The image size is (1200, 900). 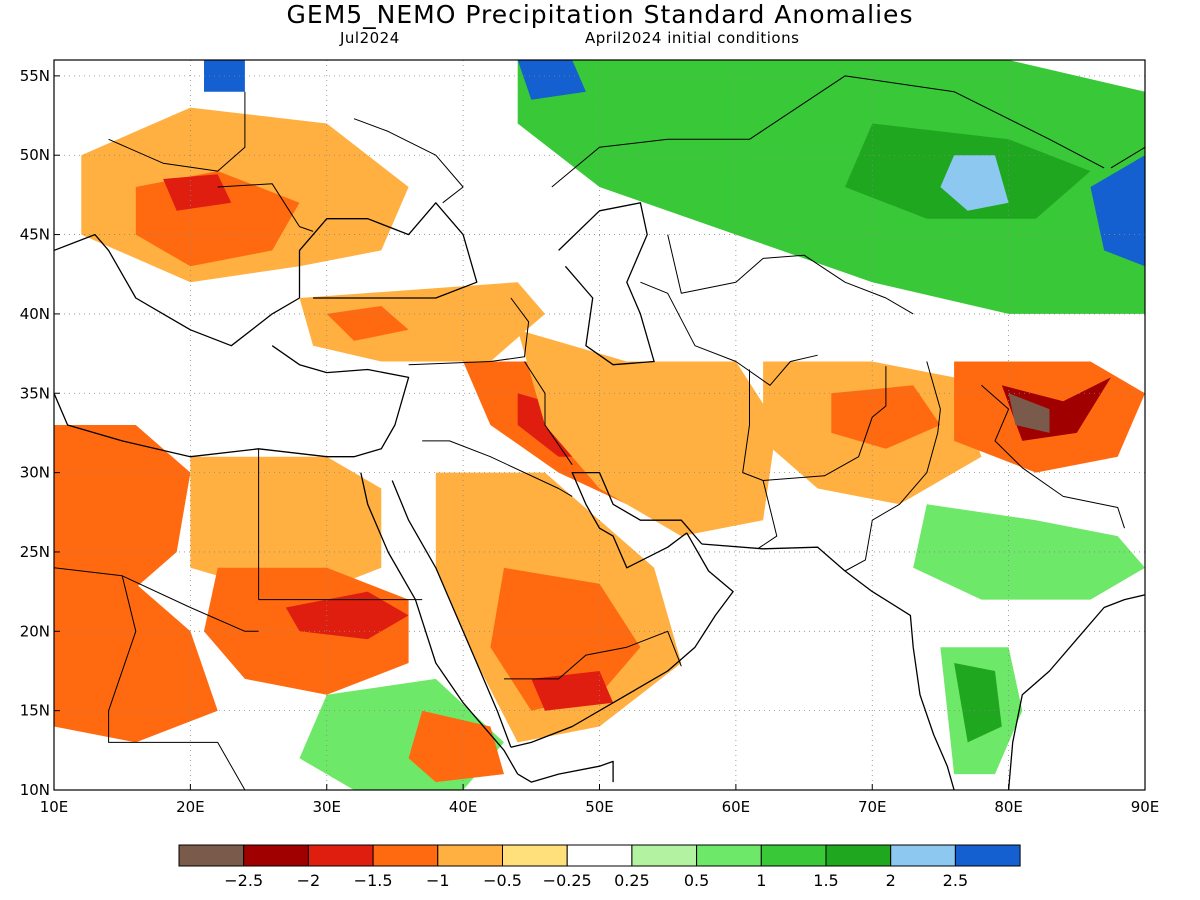 I want to click on anomaly-region-india-core, so click(x=978, y=703).